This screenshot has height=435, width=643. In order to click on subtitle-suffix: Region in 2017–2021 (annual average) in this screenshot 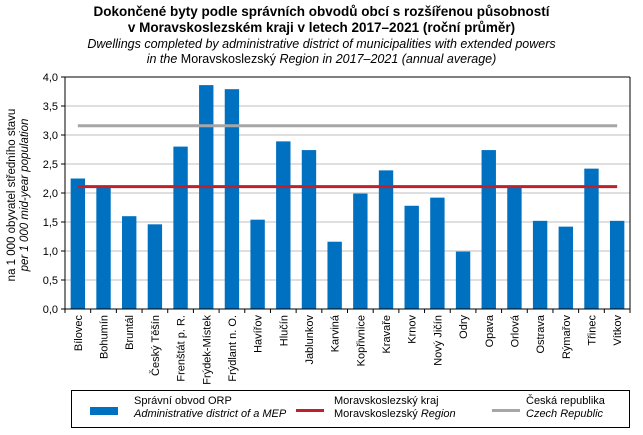, I will do `click(388, 59)`.